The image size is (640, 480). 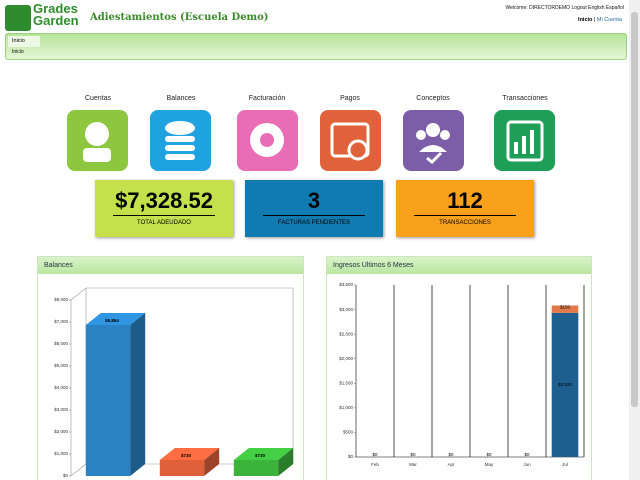 What do you see at coordinates (346, 382) in the screenshot?
I see `y-tick-label: $1,500` at bounding box center [346, 382].